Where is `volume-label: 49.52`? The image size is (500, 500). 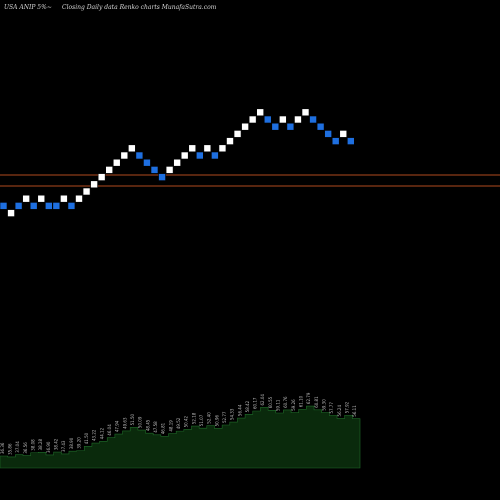 volume-label: 49.52 is located at coordinates (178, 423).